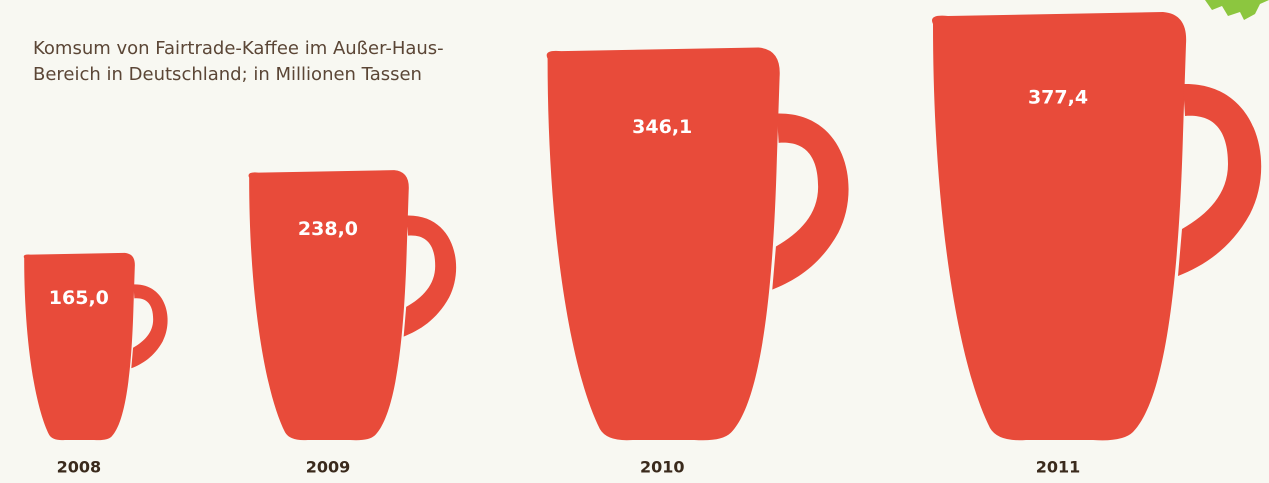 The image size is (1269, 483). I want to click on decoration-star, so click(1237, 10).